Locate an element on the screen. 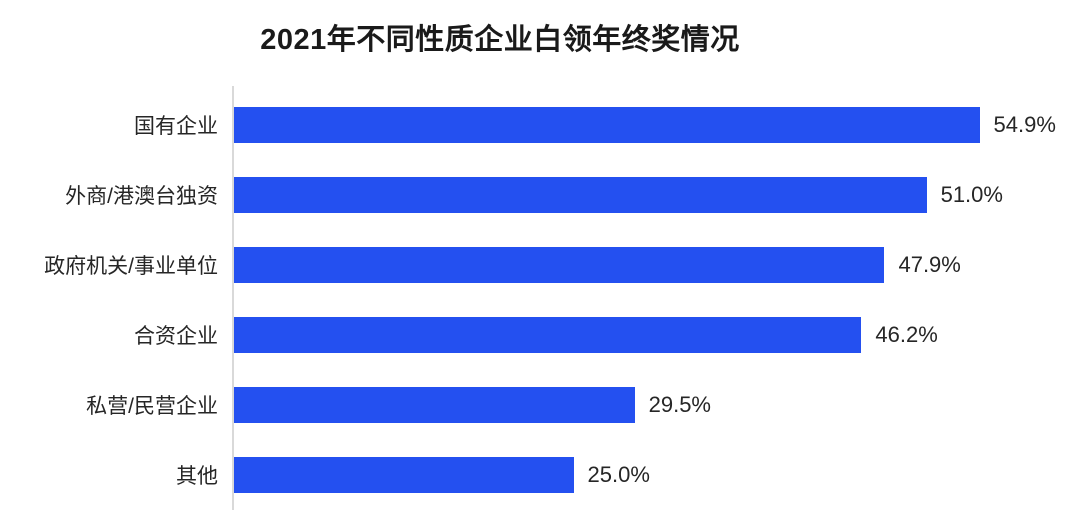  bar-track: 47.9% is located at coordinates (657, 265).